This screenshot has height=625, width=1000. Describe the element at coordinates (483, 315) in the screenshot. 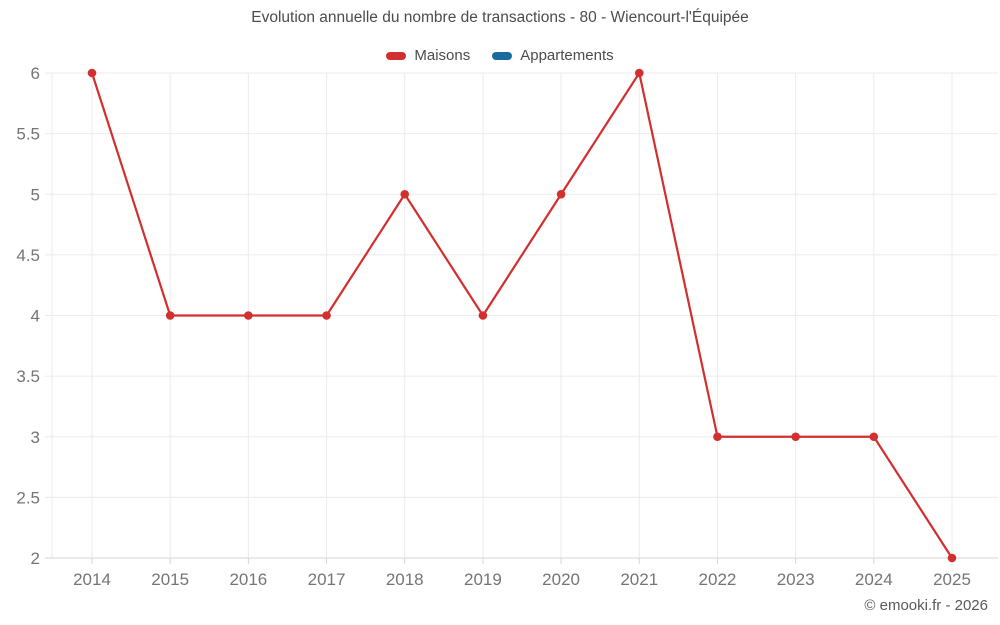

I see `data-point-2019` at that location.